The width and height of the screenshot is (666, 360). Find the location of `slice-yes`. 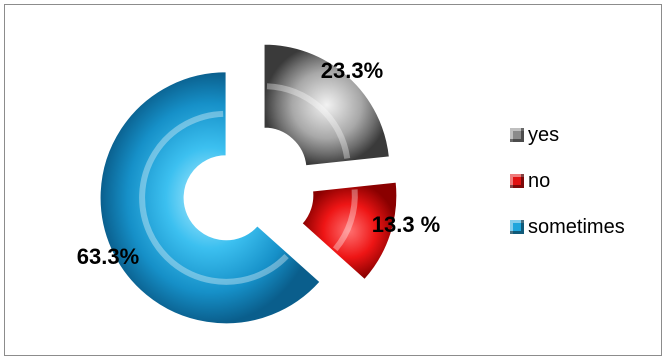

slice-yes is located at coordinates (326, 105).